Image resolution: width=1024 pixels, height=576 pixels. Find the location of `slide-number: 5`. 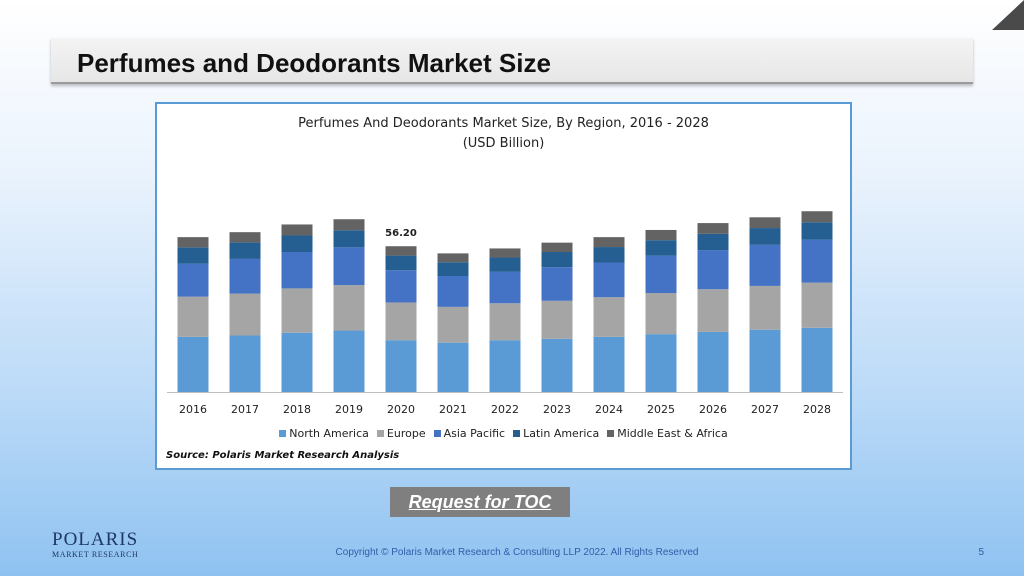

slide-number: 5 is located at coordinates (981, 552).